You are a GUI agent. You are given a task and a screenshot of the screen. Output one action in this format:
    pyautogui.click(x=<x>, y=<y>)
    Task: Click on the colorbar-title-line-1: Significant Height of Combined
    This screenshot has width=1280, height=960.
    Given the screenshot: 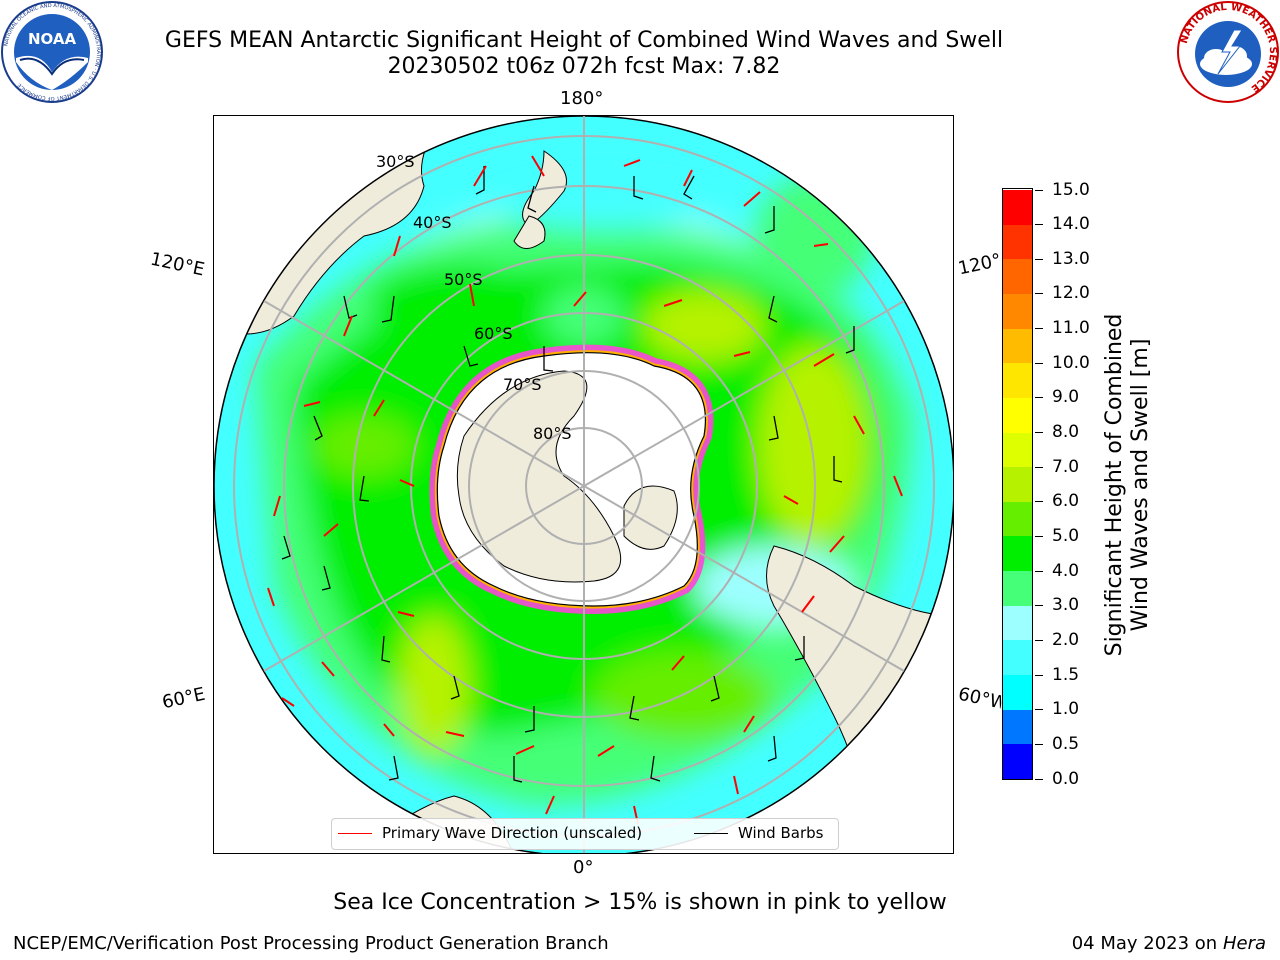 What is the action you would take?
    pyautogui.click(x=1114, y=485)
    